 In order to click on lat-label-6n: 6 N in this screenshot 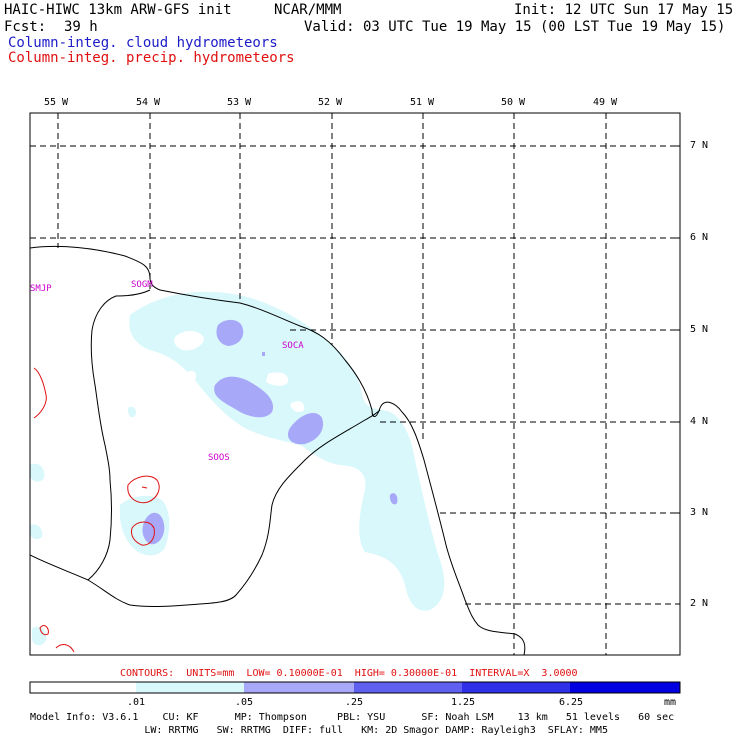, I will do `click(699, 237)`.